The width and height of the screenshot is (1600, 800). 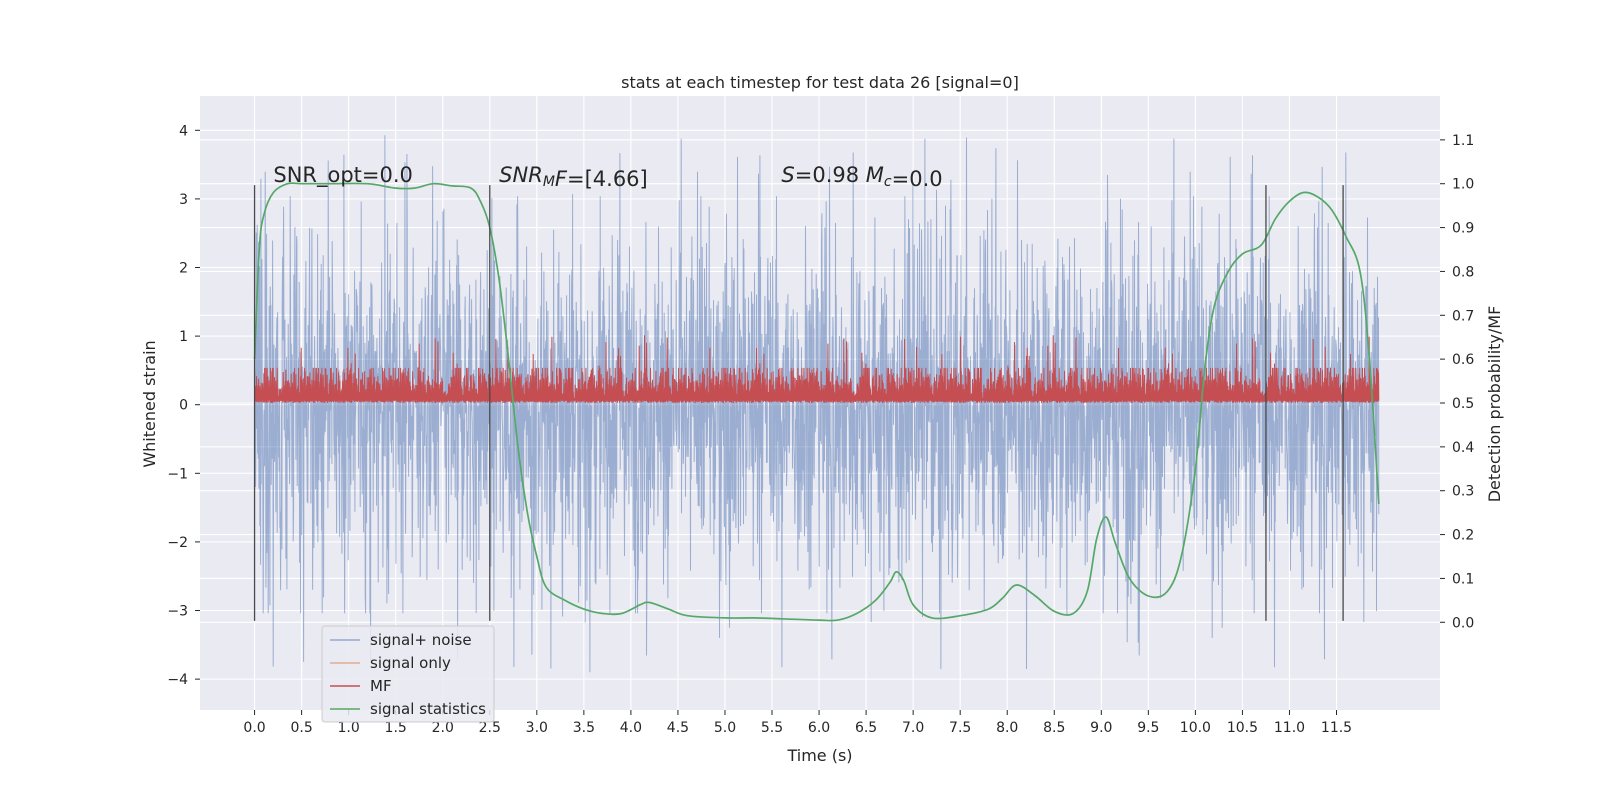 I want to click on annotation-text-2: S=0.98 Mc=0.0, so click(x=861, y=177).